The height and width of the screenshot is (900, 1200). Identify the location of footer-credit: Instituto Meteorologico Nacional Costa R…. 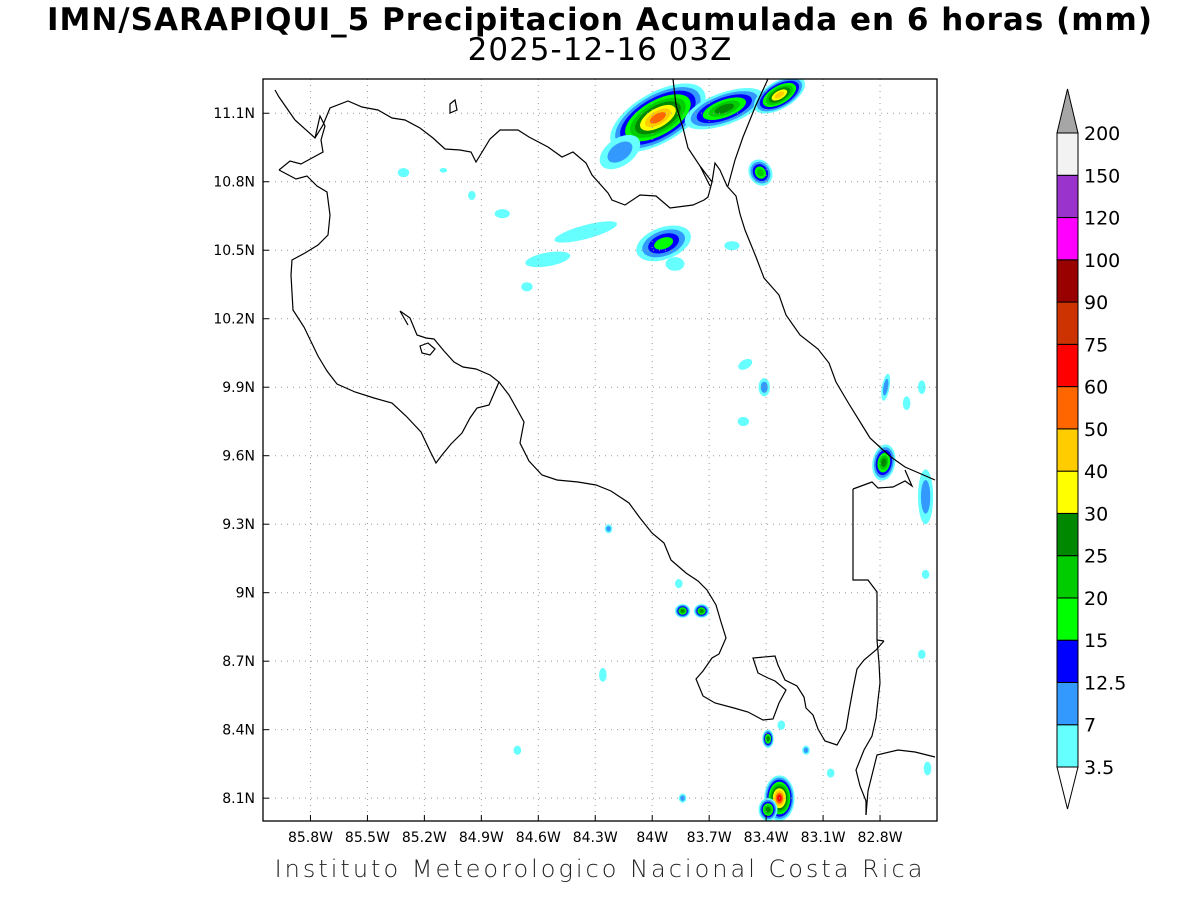
(600, 869).